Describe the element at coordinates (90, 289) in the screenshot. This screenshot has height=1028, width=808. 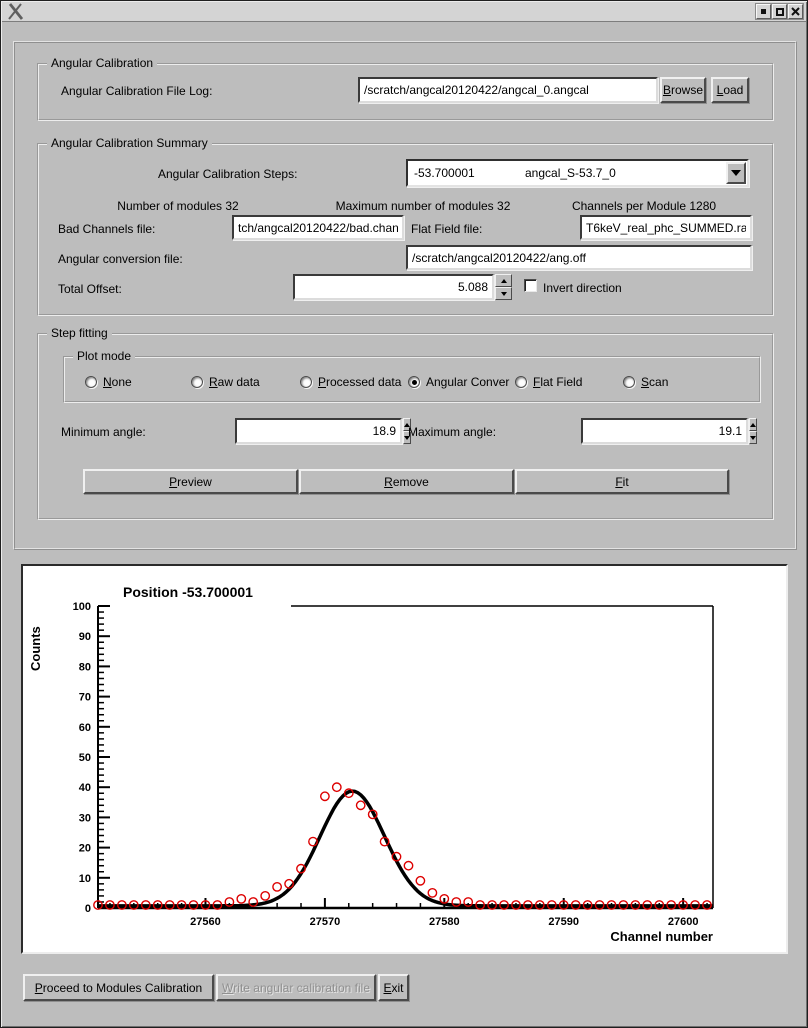
I see `total-offset-label: Total Offset:` at that location.